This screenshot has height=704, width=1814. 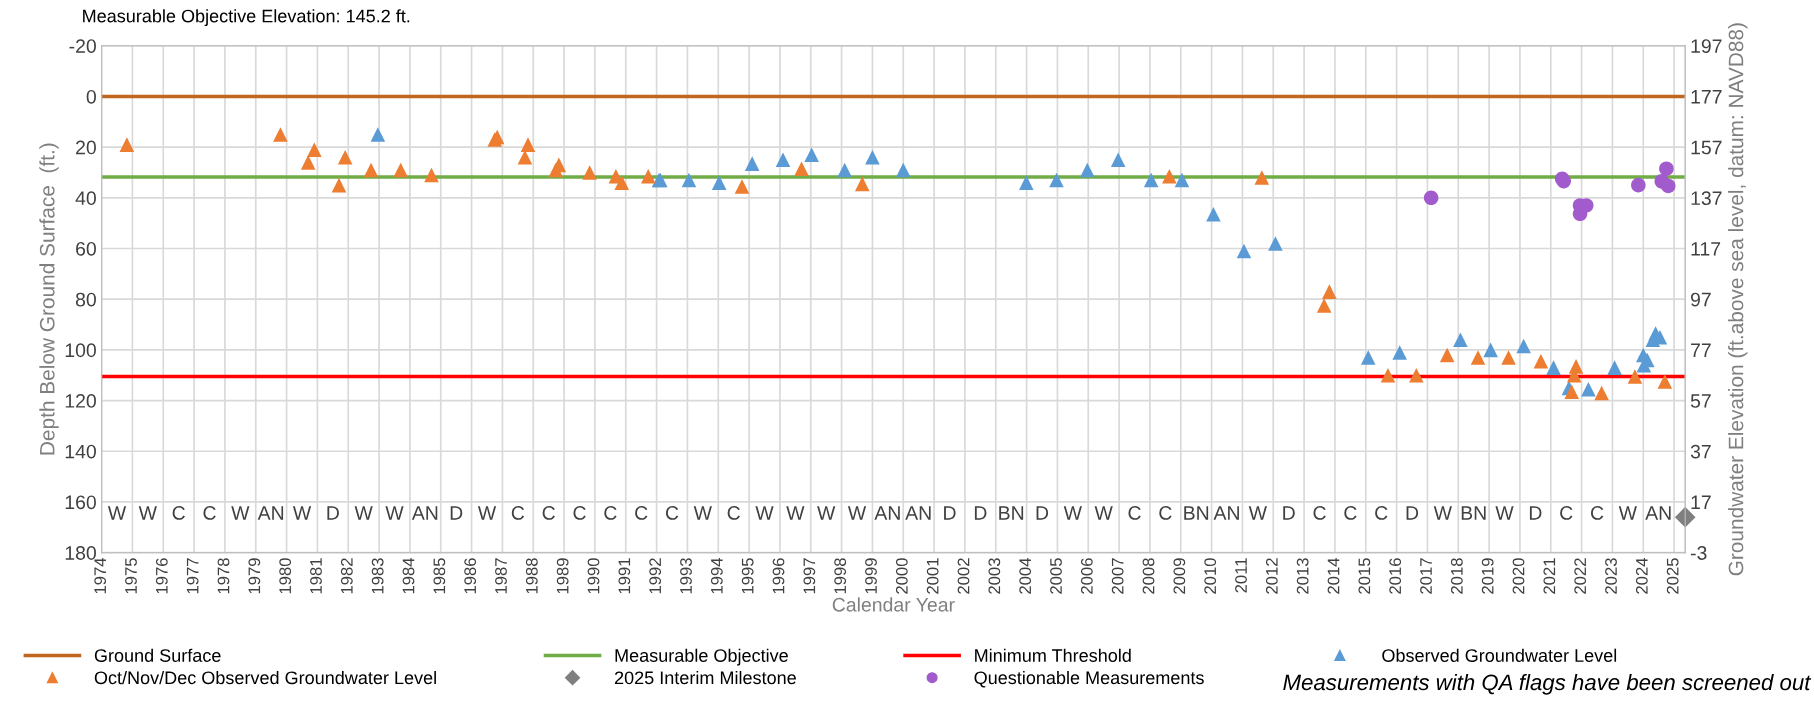 What do you see at coordinates (1456, 576) in the screenshot?
I see `x-tick-label: 2018` at bounding box center [1456, 576].